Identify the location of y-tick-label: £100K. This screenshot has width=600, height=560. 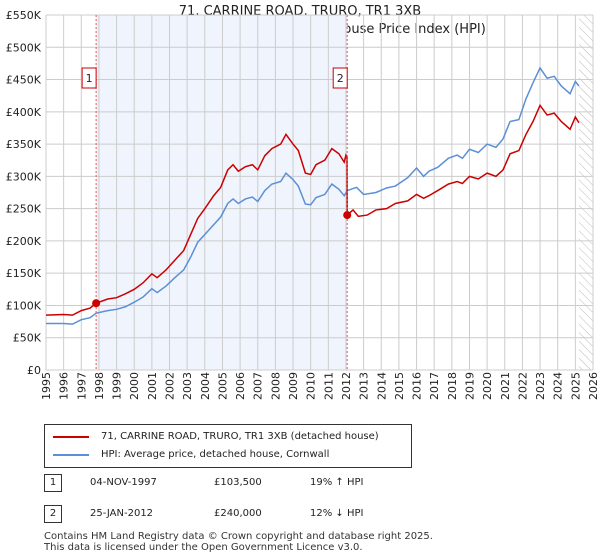
(24, 305).